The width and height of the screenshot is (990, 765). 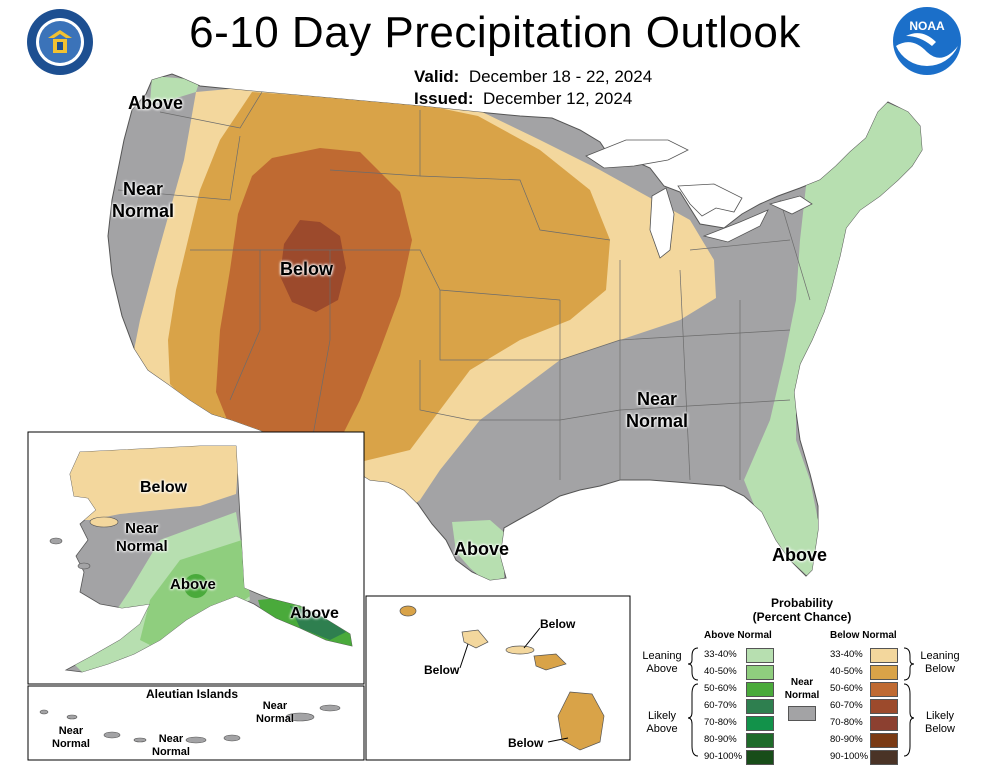 I want to click on legend-above-bin-label: 80-90%, so click(x=720, y=739).